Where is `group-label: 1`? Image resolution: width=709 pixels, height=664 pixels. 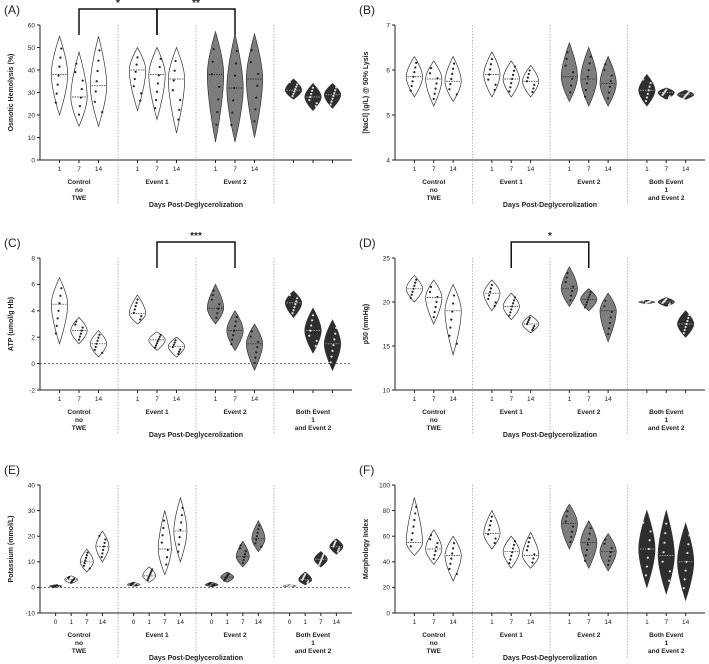
group-label: 1 is located at coordinates (666, 420).